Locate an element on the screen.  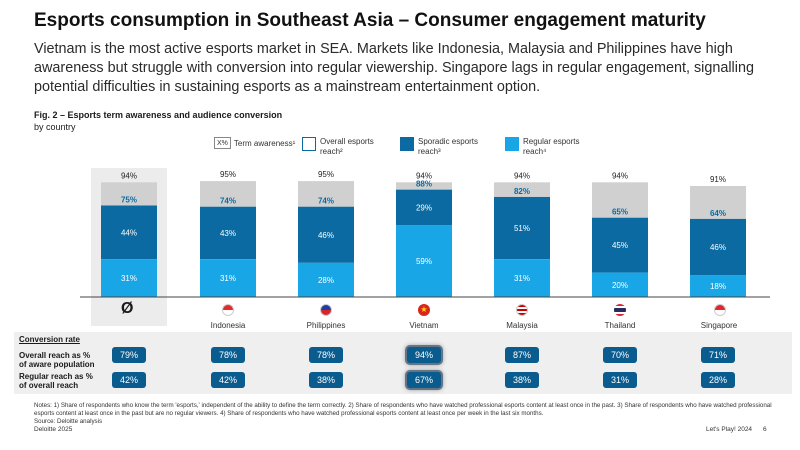
awareness-bar-malaysia is located at coordinates (522, 189).